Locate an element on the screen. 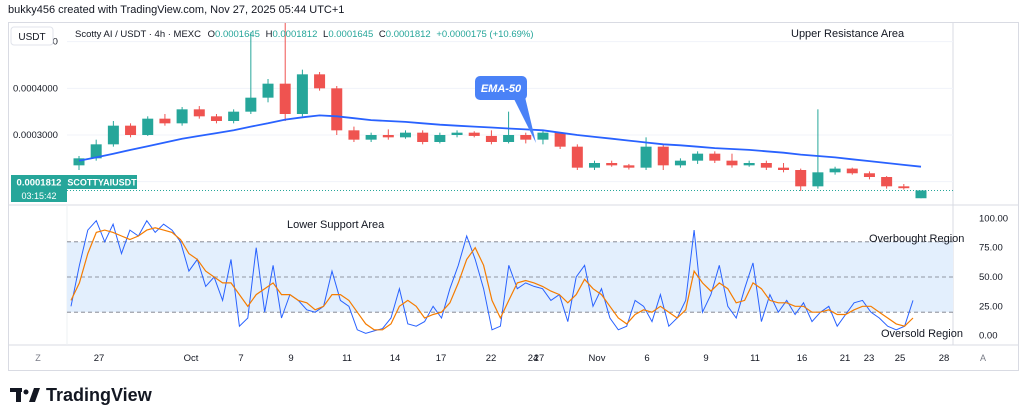  price-tick-label: 0.0003000 is located at coordinates (35, 135).